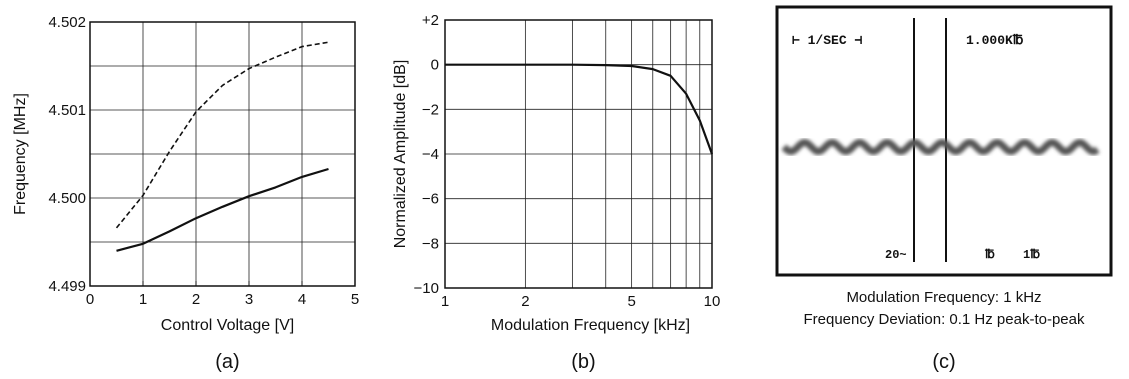 The image size is (1129, 379). What do you see at coordinates (227, 325) in the screenshot?
I see `chart-a-x-label: Control Voltage [V]` at bounding box center [227, 325].